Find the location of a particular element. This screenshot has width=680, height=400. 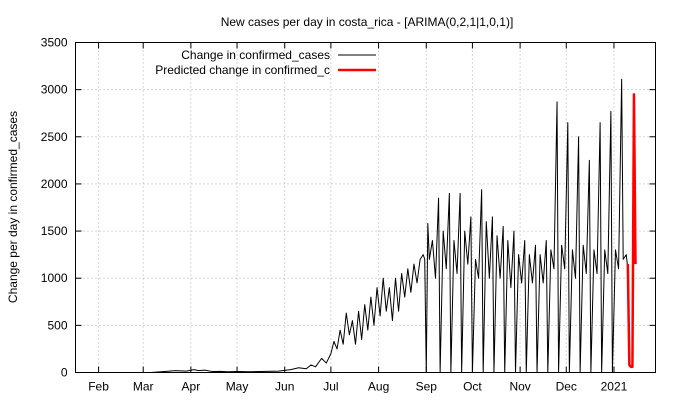

y-tick-label: 1000 is located at coordinates (54, 278).